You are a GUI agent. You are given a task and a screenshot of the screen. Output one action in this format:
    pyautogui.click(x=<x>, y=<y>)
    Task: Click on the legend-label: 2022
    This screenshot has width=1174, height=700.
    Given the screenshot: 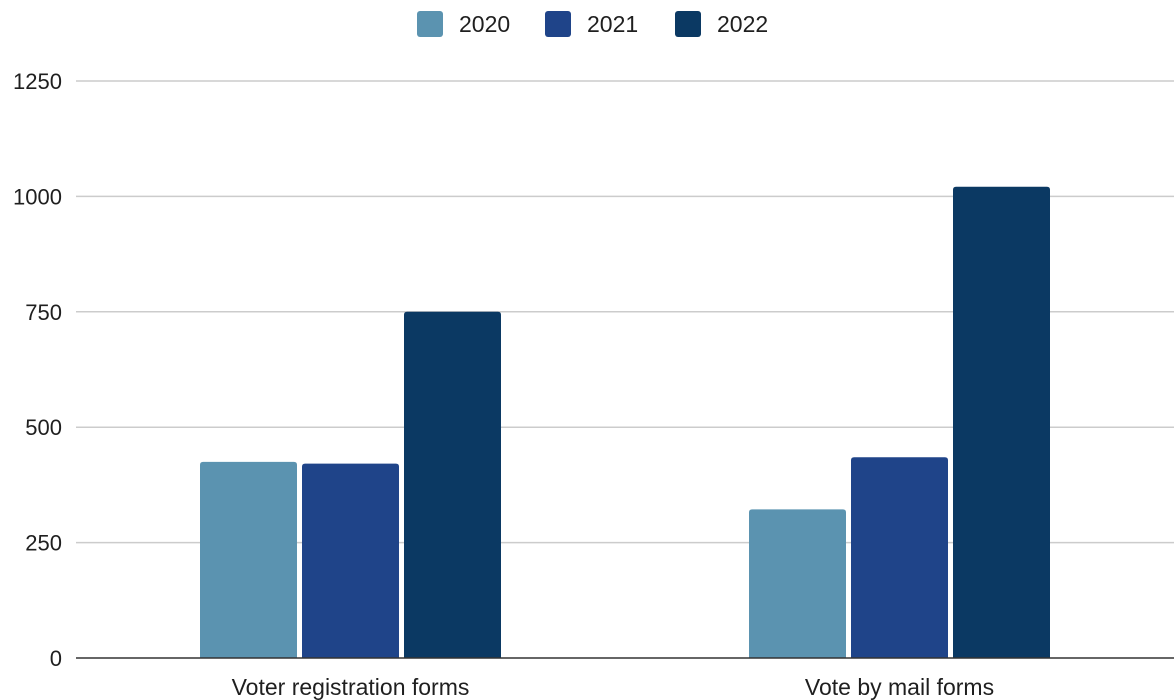 What is the action you would take?
    pyautogui.click(x=742, y=24)
    